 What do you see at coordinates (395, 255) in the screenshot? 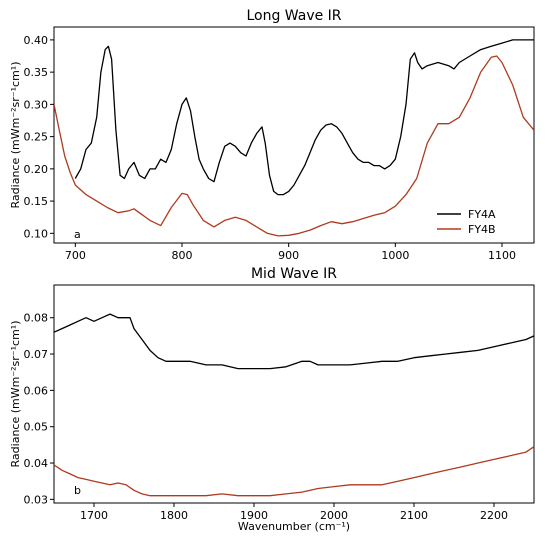
I see `x-tick-label: 1000` at bounding box center [395, 255].